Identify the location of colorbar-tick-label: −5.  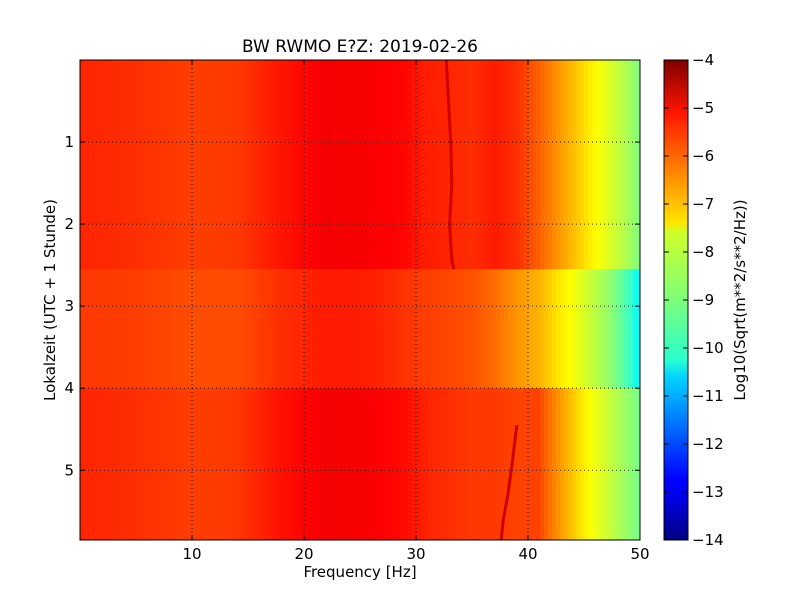
(703, 108).